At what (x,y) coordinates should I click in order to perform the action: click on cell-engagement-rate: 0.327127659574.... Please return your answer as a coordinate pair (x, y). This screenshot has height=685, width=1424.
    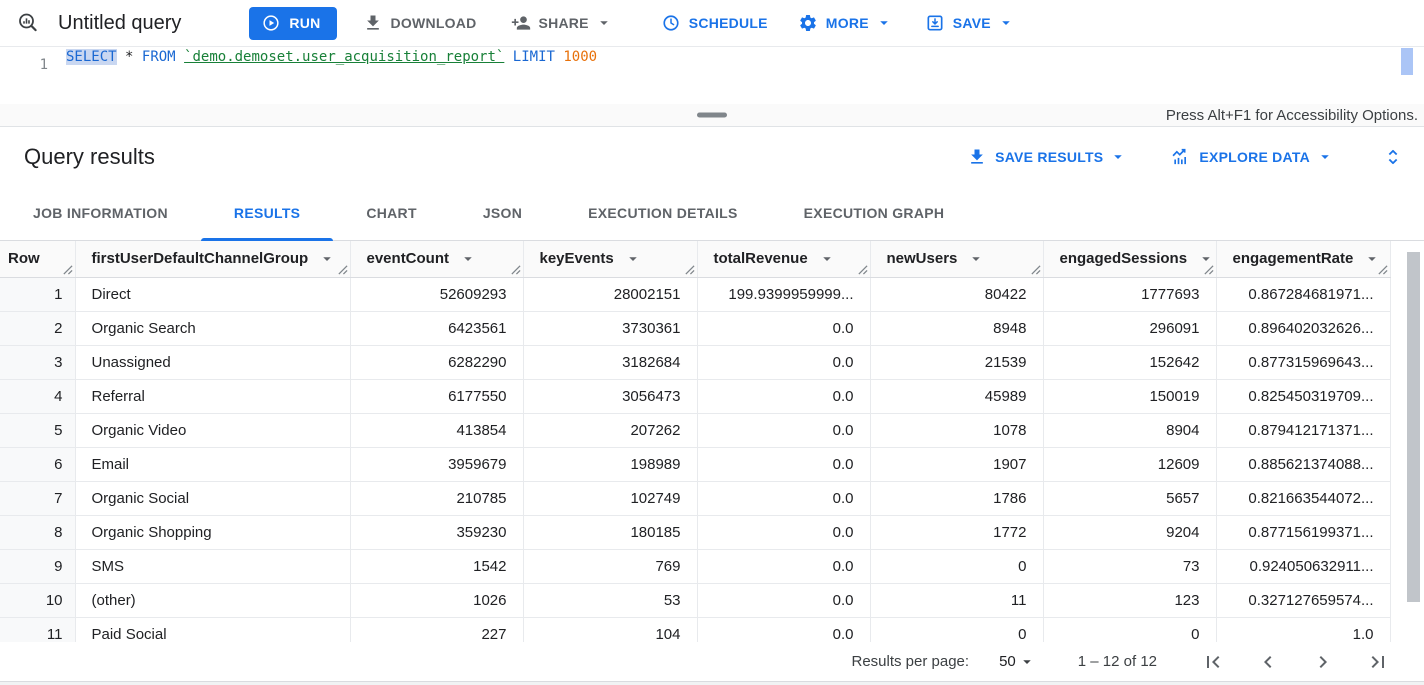
    Looking at the image, I should click on (1303, 600).